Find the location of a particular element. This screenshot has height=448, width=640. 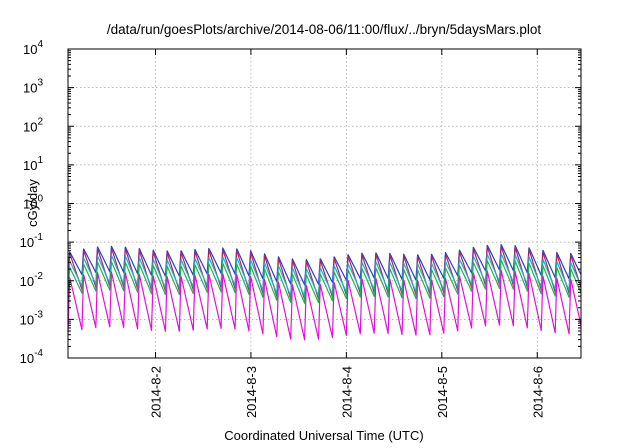

y-tick-label: 10⁰ is located at coordinates (33, 203).